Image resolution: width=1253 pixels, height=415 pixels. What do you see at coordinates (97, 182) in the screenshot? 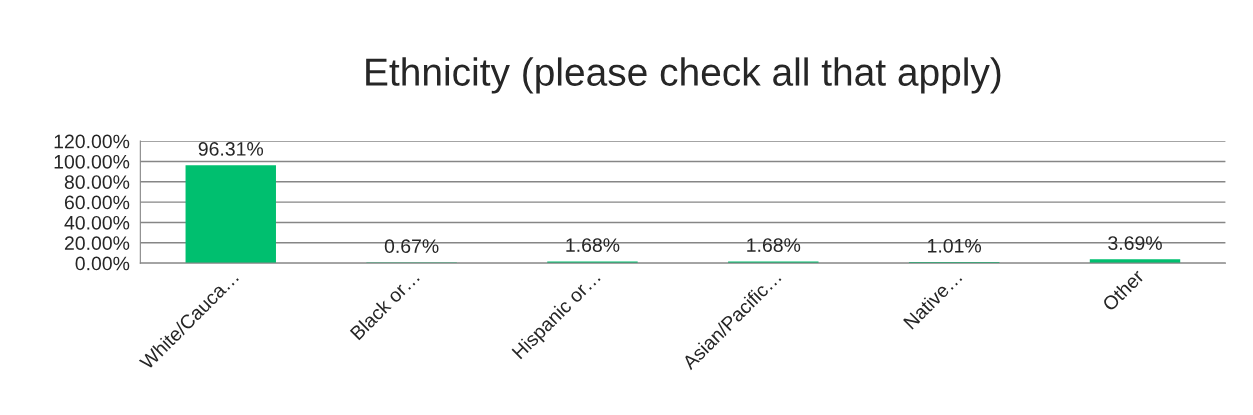
I see `y-tick-label: 80.00%` at bounding box center [97, 182].